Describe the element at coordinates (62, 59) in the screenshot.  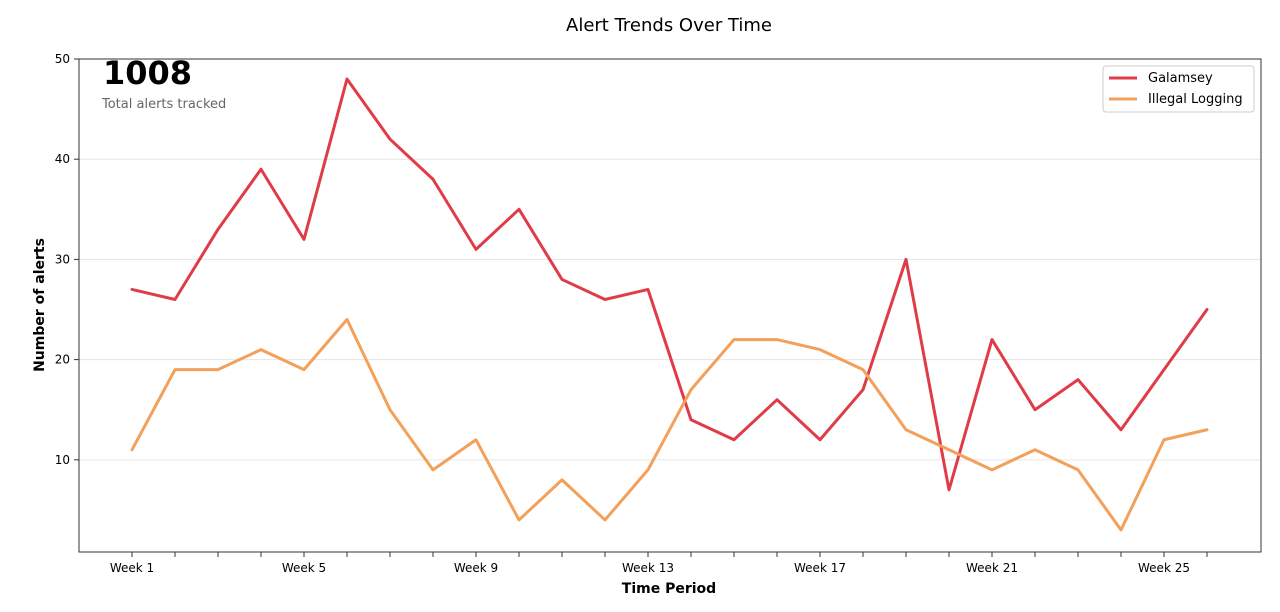
I see `y-tick-label: 50` at that location.